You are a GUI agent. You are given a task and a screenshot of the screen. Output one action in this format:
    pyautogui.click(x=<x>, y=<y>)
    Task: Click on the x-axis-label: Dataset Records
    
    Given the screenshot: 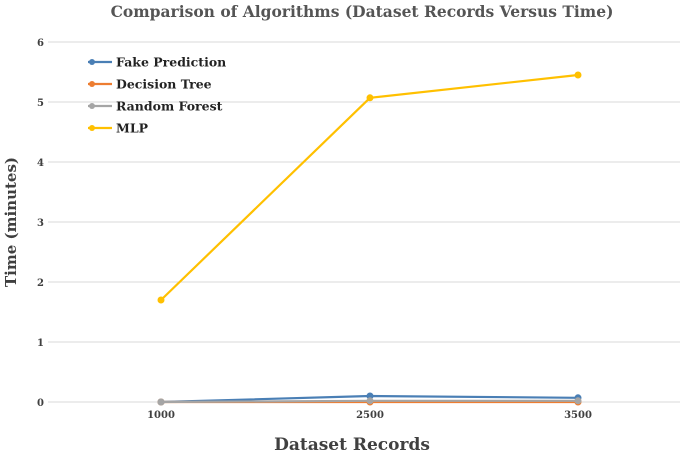 What is the action you would take?
    pyautogui.click(x=352, y=444)
    